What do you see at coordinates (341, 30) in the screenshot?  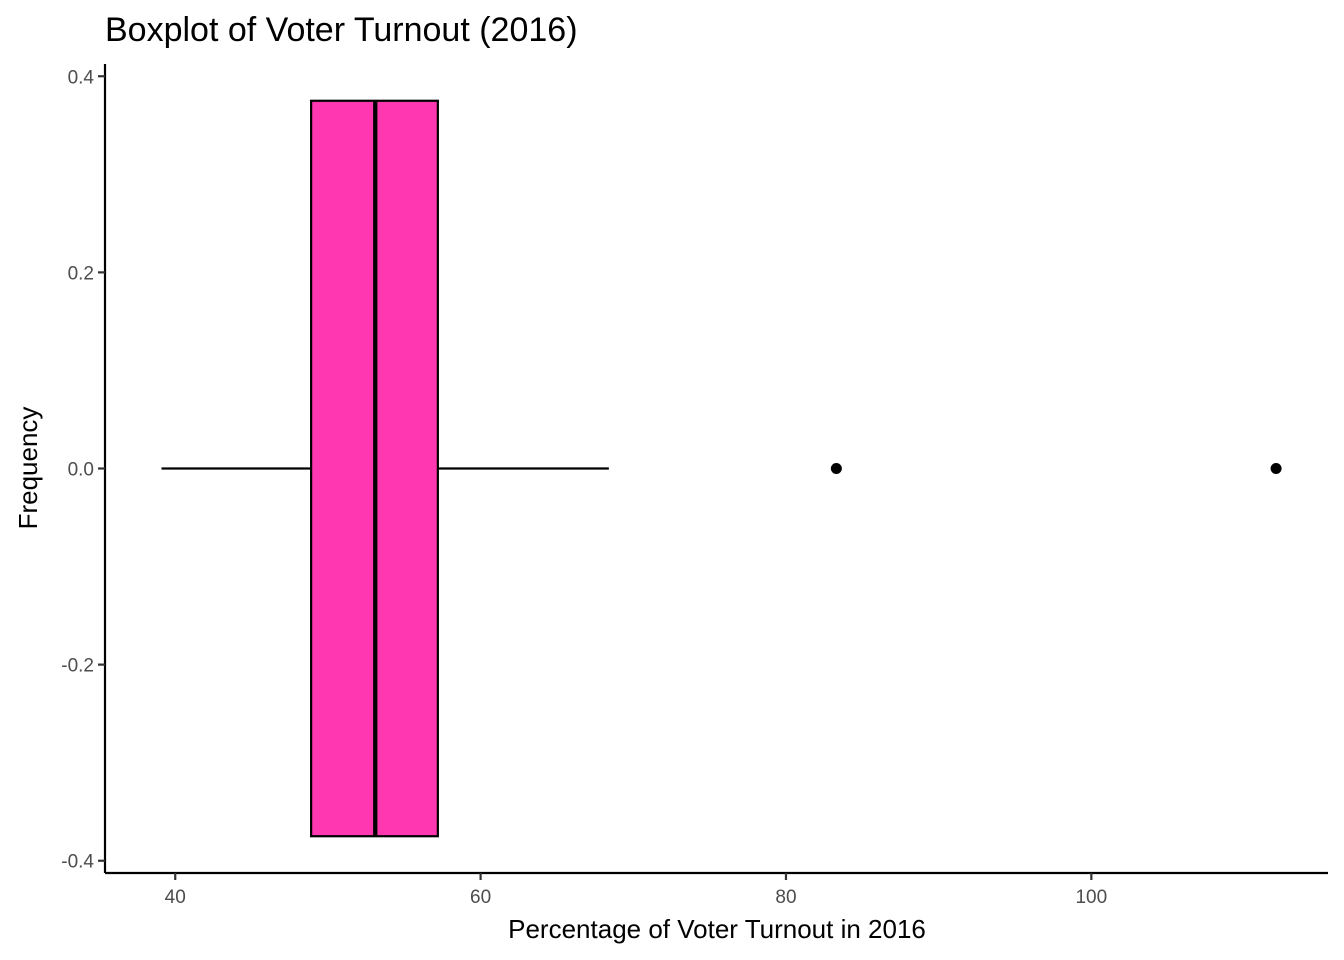 I see `chart-title: Boxplot of Voter Turnout (2016)` at bounding box center [341, 30].